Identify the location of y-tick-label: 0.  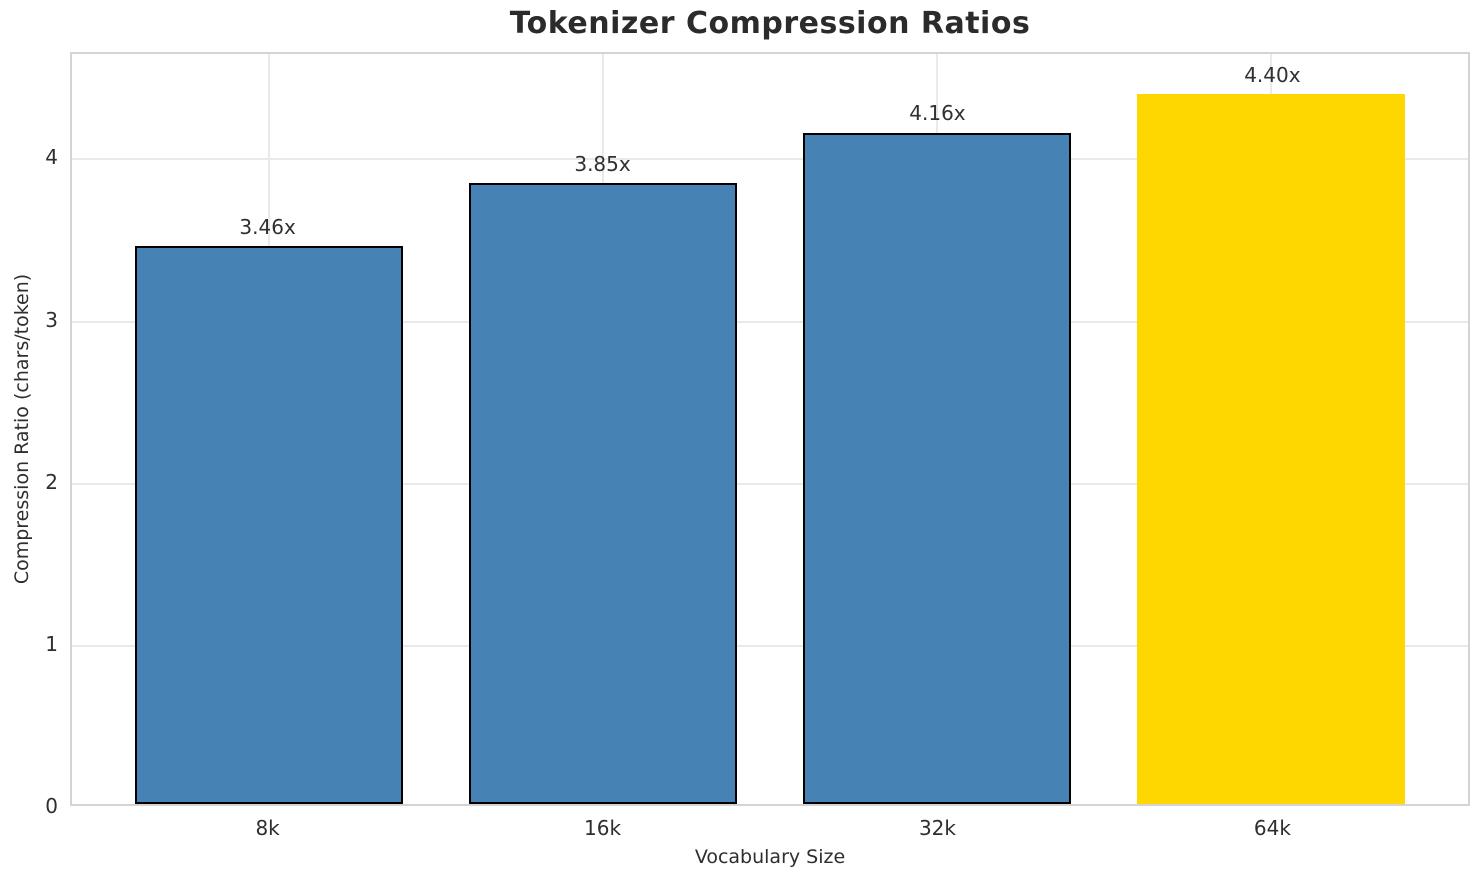
(51, 806).